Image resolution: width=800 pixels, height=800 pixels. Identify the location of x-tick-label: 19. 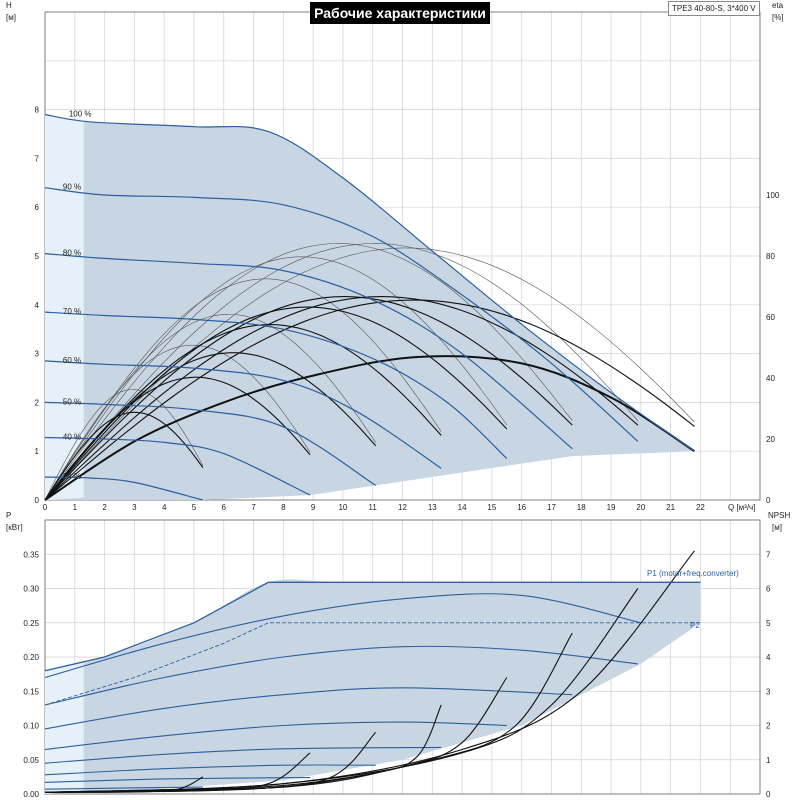
(611, 507).